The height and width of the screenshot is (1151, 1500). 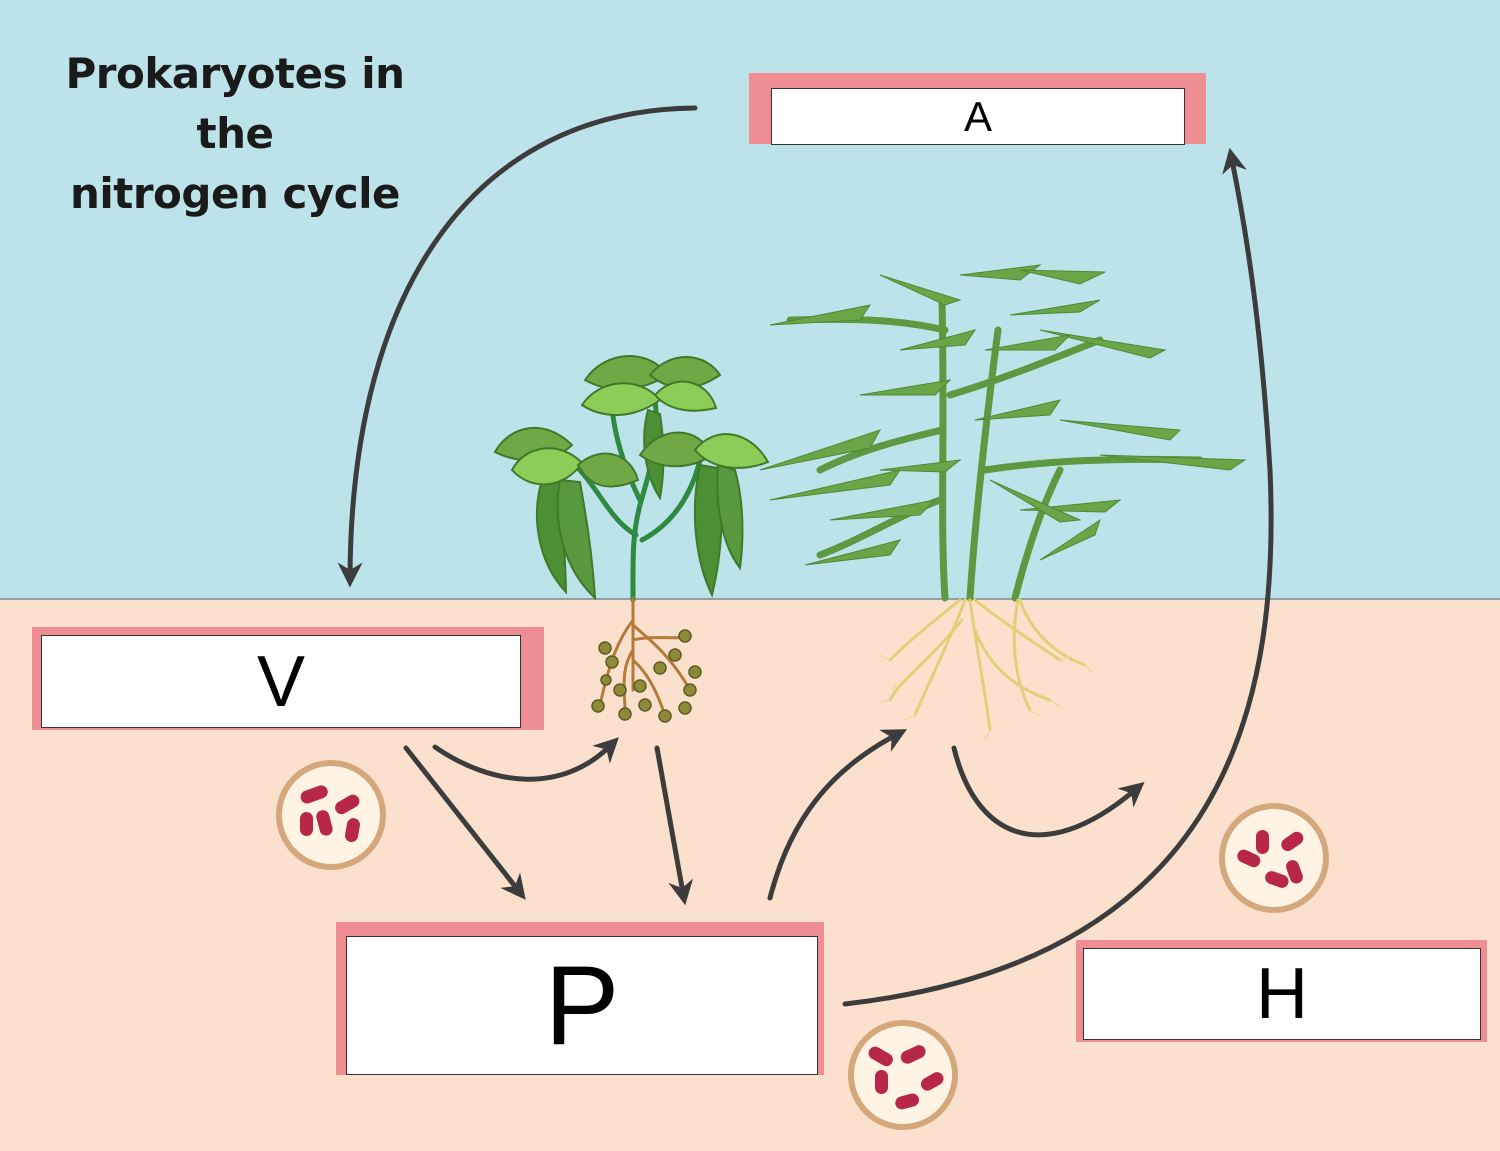 What do you see at coordinates (1048, 791) in the screenshot?
I see `arrow-grass-to-h` at bounding box center [1048, 791].